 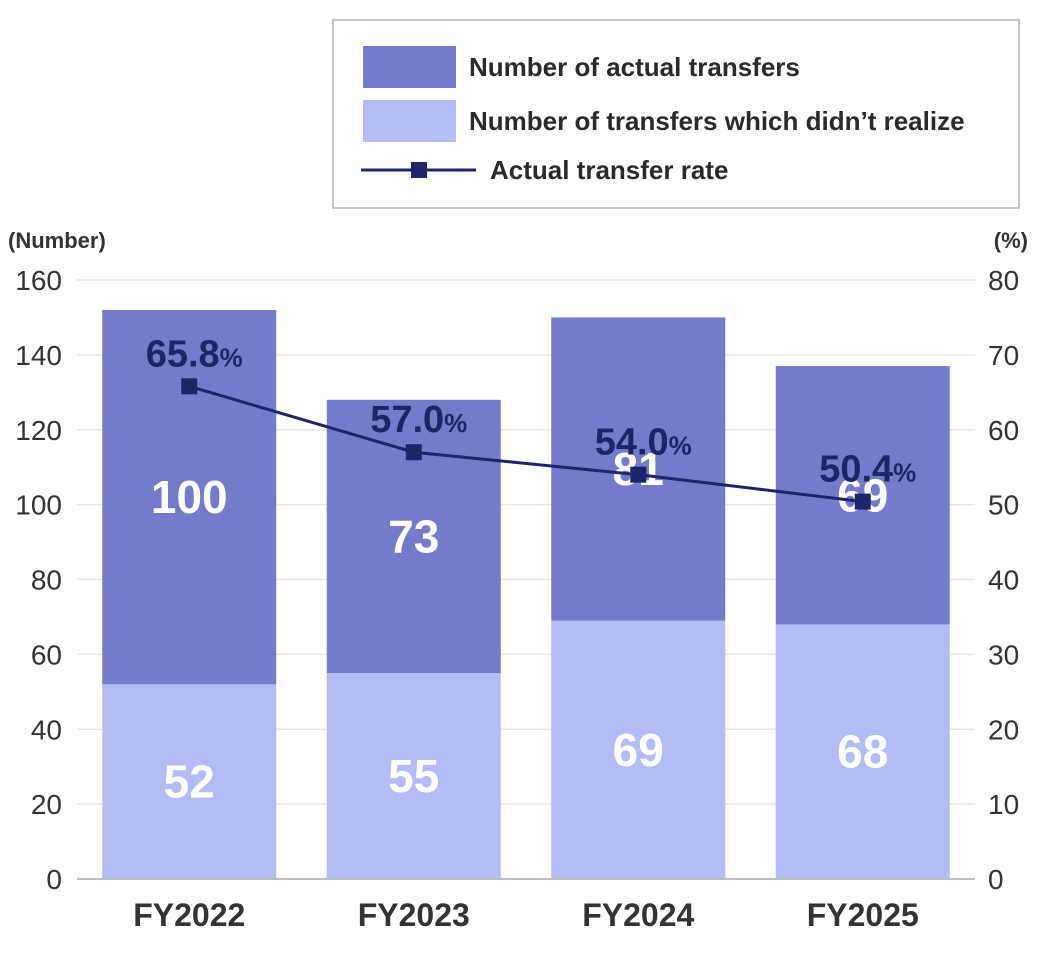 What do you see at coordinates (46, 804) in the screenshot?
I see `left-tick-label: 20` at bounding box center [46, 804].